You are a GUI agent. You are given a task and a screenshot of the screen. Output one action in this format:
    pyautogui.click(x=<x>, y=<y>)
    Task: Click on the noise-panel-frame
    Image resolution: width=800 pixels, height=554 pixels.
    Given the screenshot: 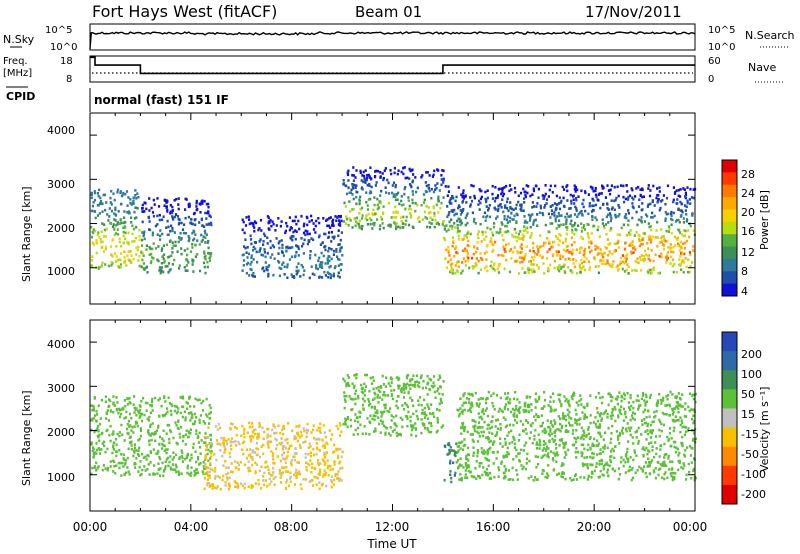 What is the action you would take?
    pyautogui.click(x=392, y=37)
    